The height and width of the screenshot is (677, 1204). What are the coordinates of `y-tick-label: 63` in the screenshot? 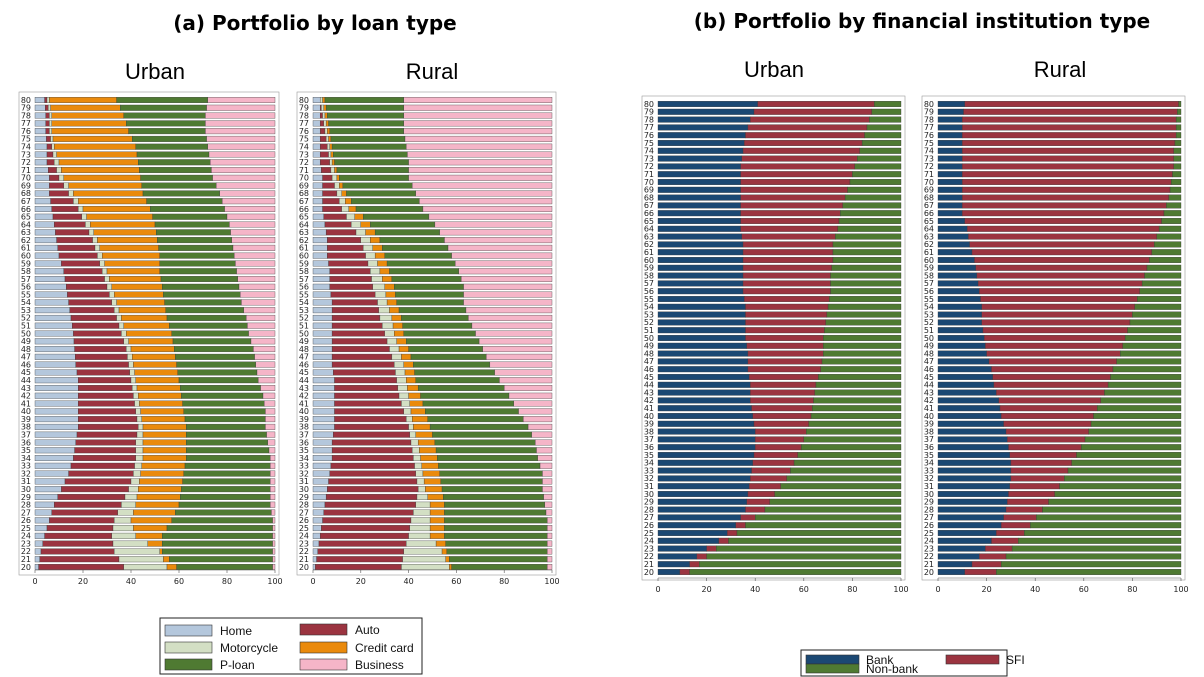 It's located at (649, 236).